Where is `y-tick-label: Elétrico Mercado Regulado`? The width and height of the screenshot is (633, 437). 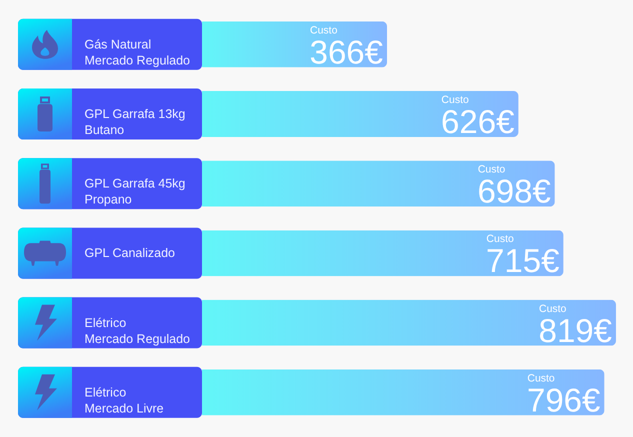 y-tick-label: Elétrico Mercado Regulado is located at coordinates (137, 331).